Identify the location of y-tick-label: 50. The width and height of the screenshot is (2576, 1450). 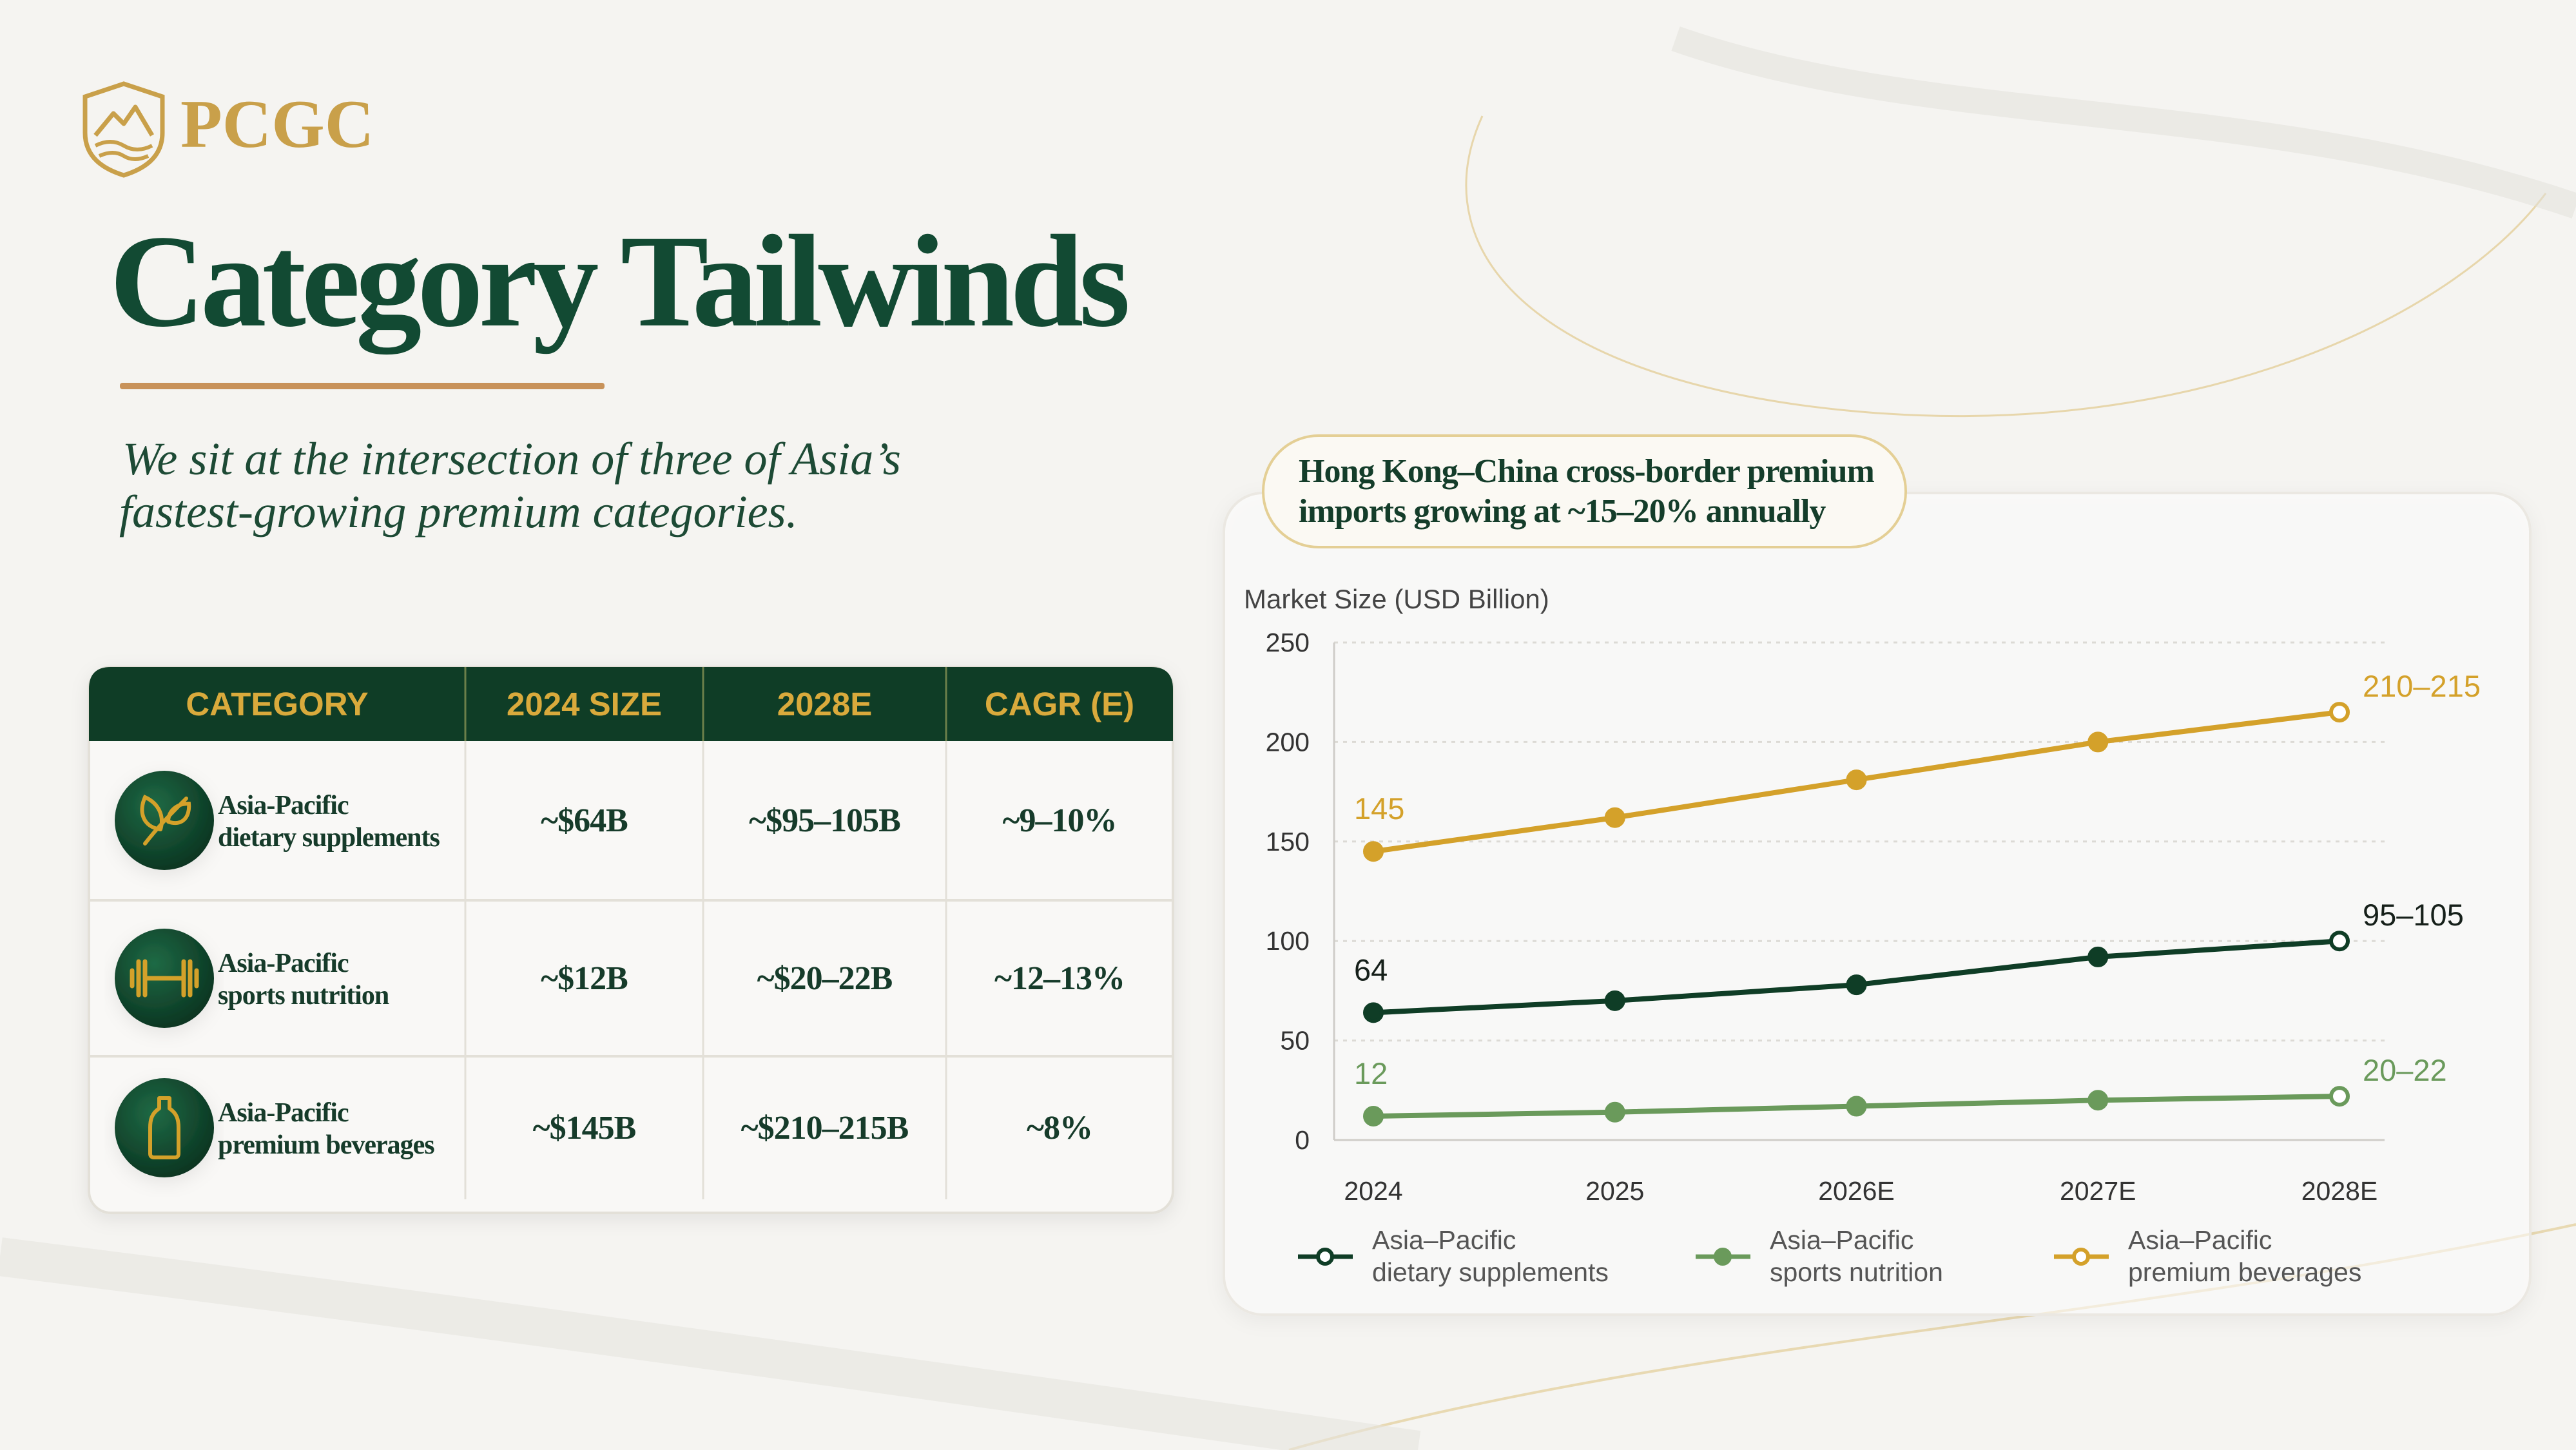
(1295, 1041).